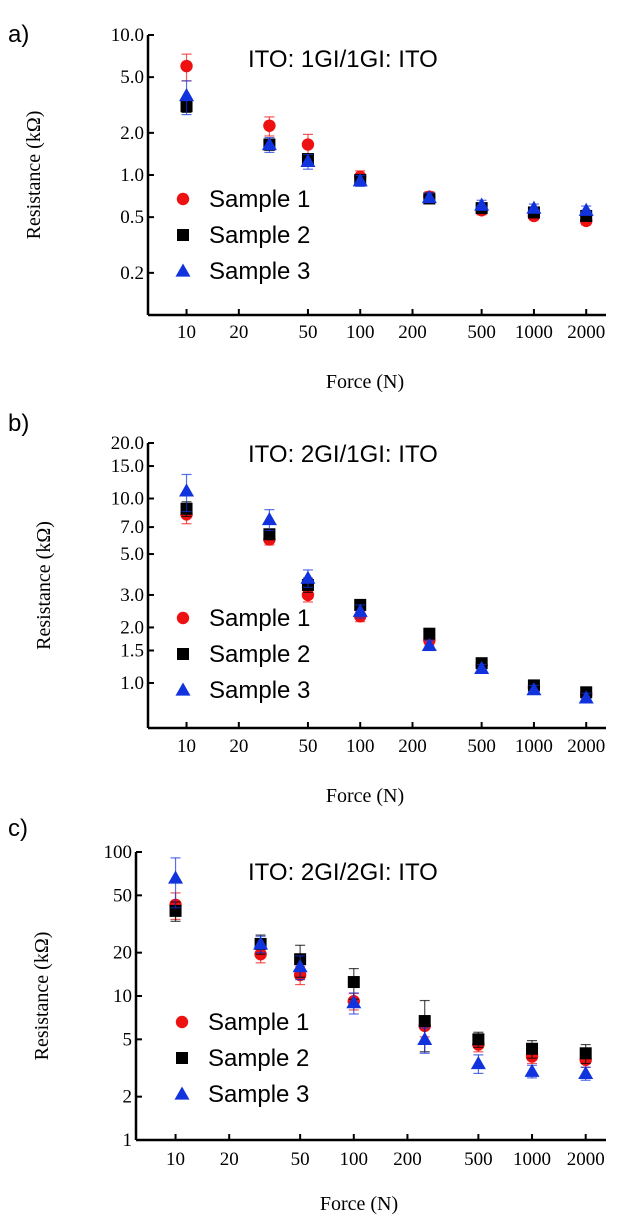 The width and height of the screenshot is (619, 1218). What do you see at coordinates (18, 34) in the screenshot?
I see `panel-letter: a)` at bounding box center [18, 34].